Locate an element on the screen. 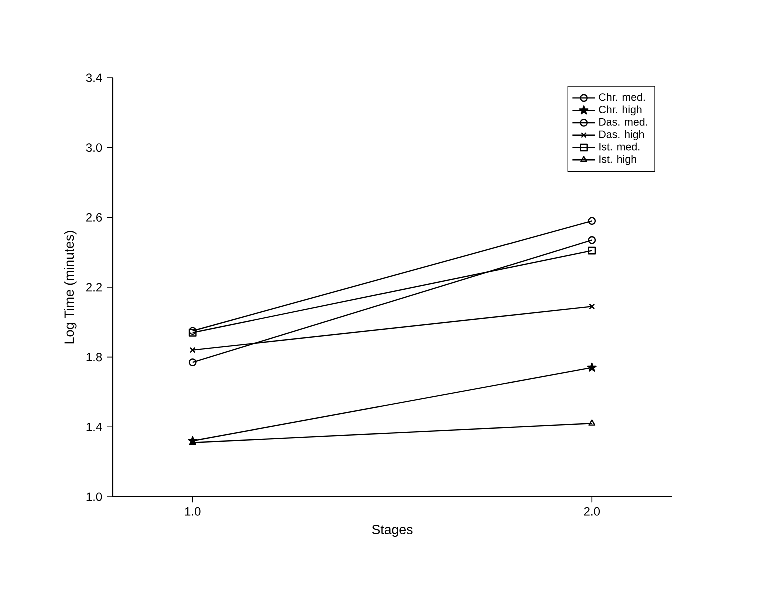 The height and width of the screenshot is (589, 769). legend-label: Chr. high is located at coordinates (620, 111).